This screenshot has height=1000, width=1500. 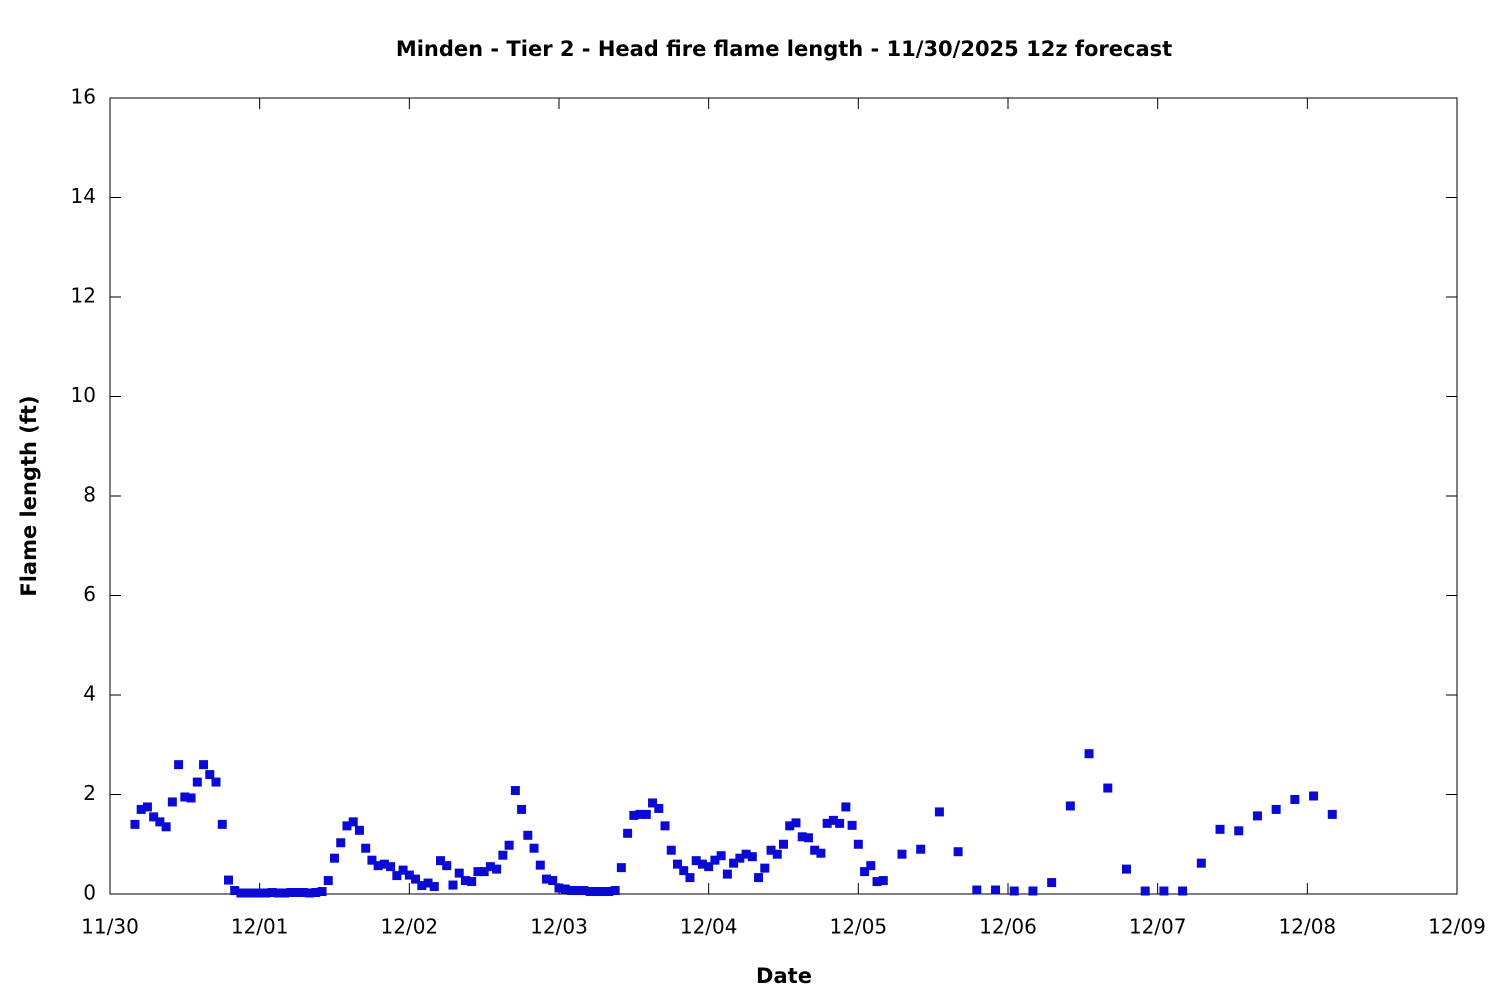 What do you see at coordinates (1457, 927) in the screenshot?
I see `x-tick-label: 12/09` at bounding box center [1457, 927].